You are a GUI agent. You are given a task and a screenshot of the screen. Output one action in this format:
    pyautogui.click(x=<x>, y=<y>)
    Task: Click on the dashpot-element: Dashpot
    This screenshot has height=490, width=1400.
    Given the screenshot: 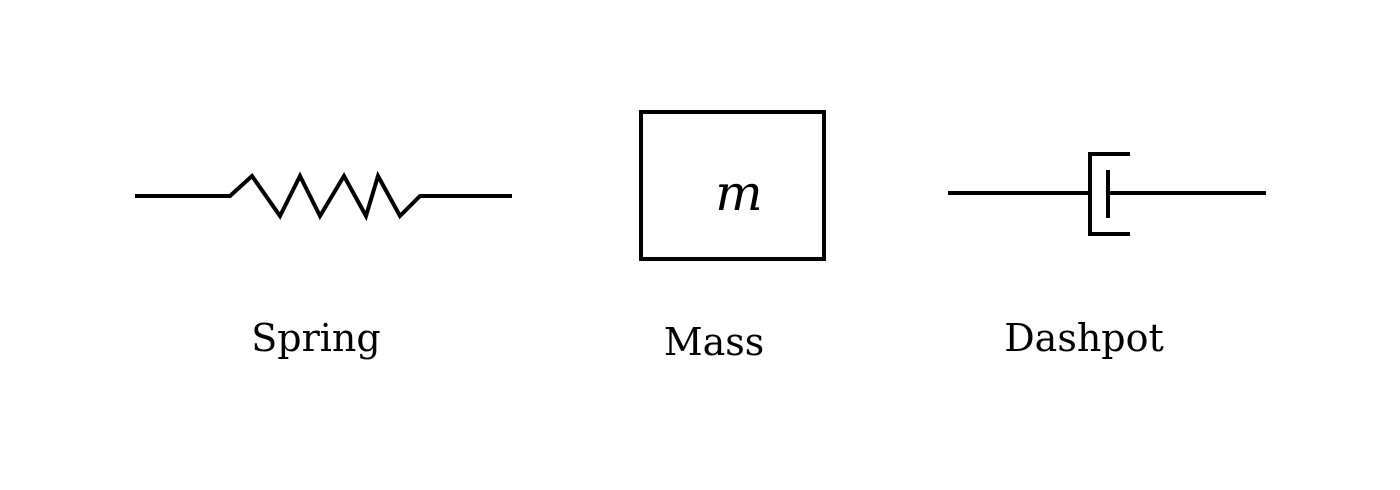 What is the action you would take?
    pyautogui.click(x=1107, y=256)
    